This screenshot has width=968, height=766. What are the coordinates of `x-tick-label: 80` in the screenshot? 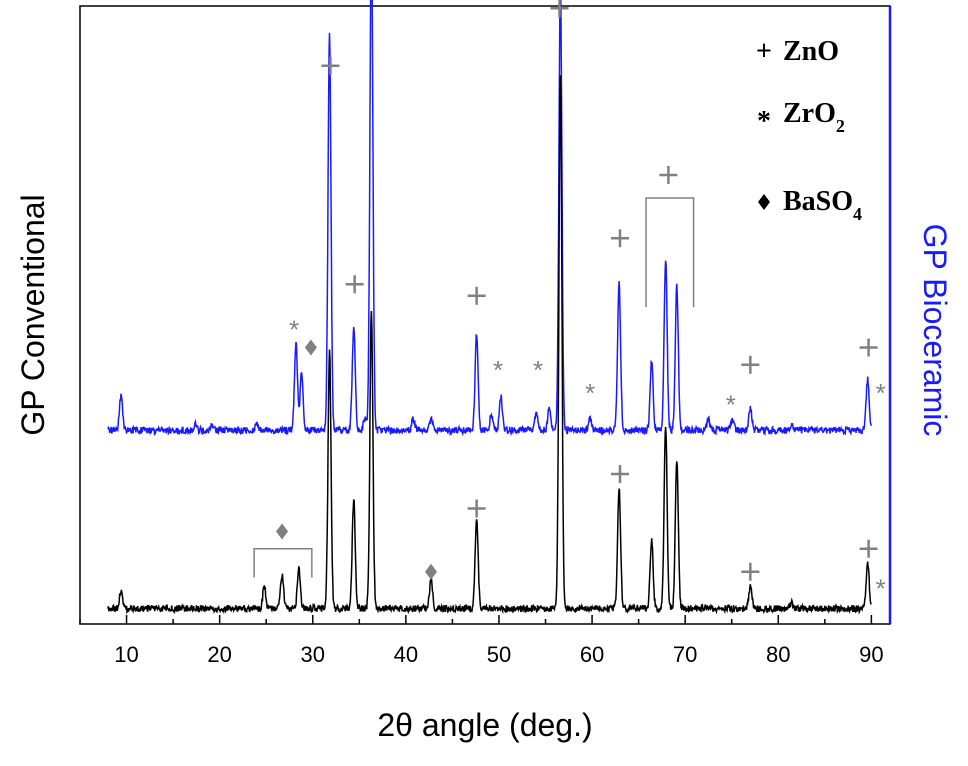 It's located at (778, 654).